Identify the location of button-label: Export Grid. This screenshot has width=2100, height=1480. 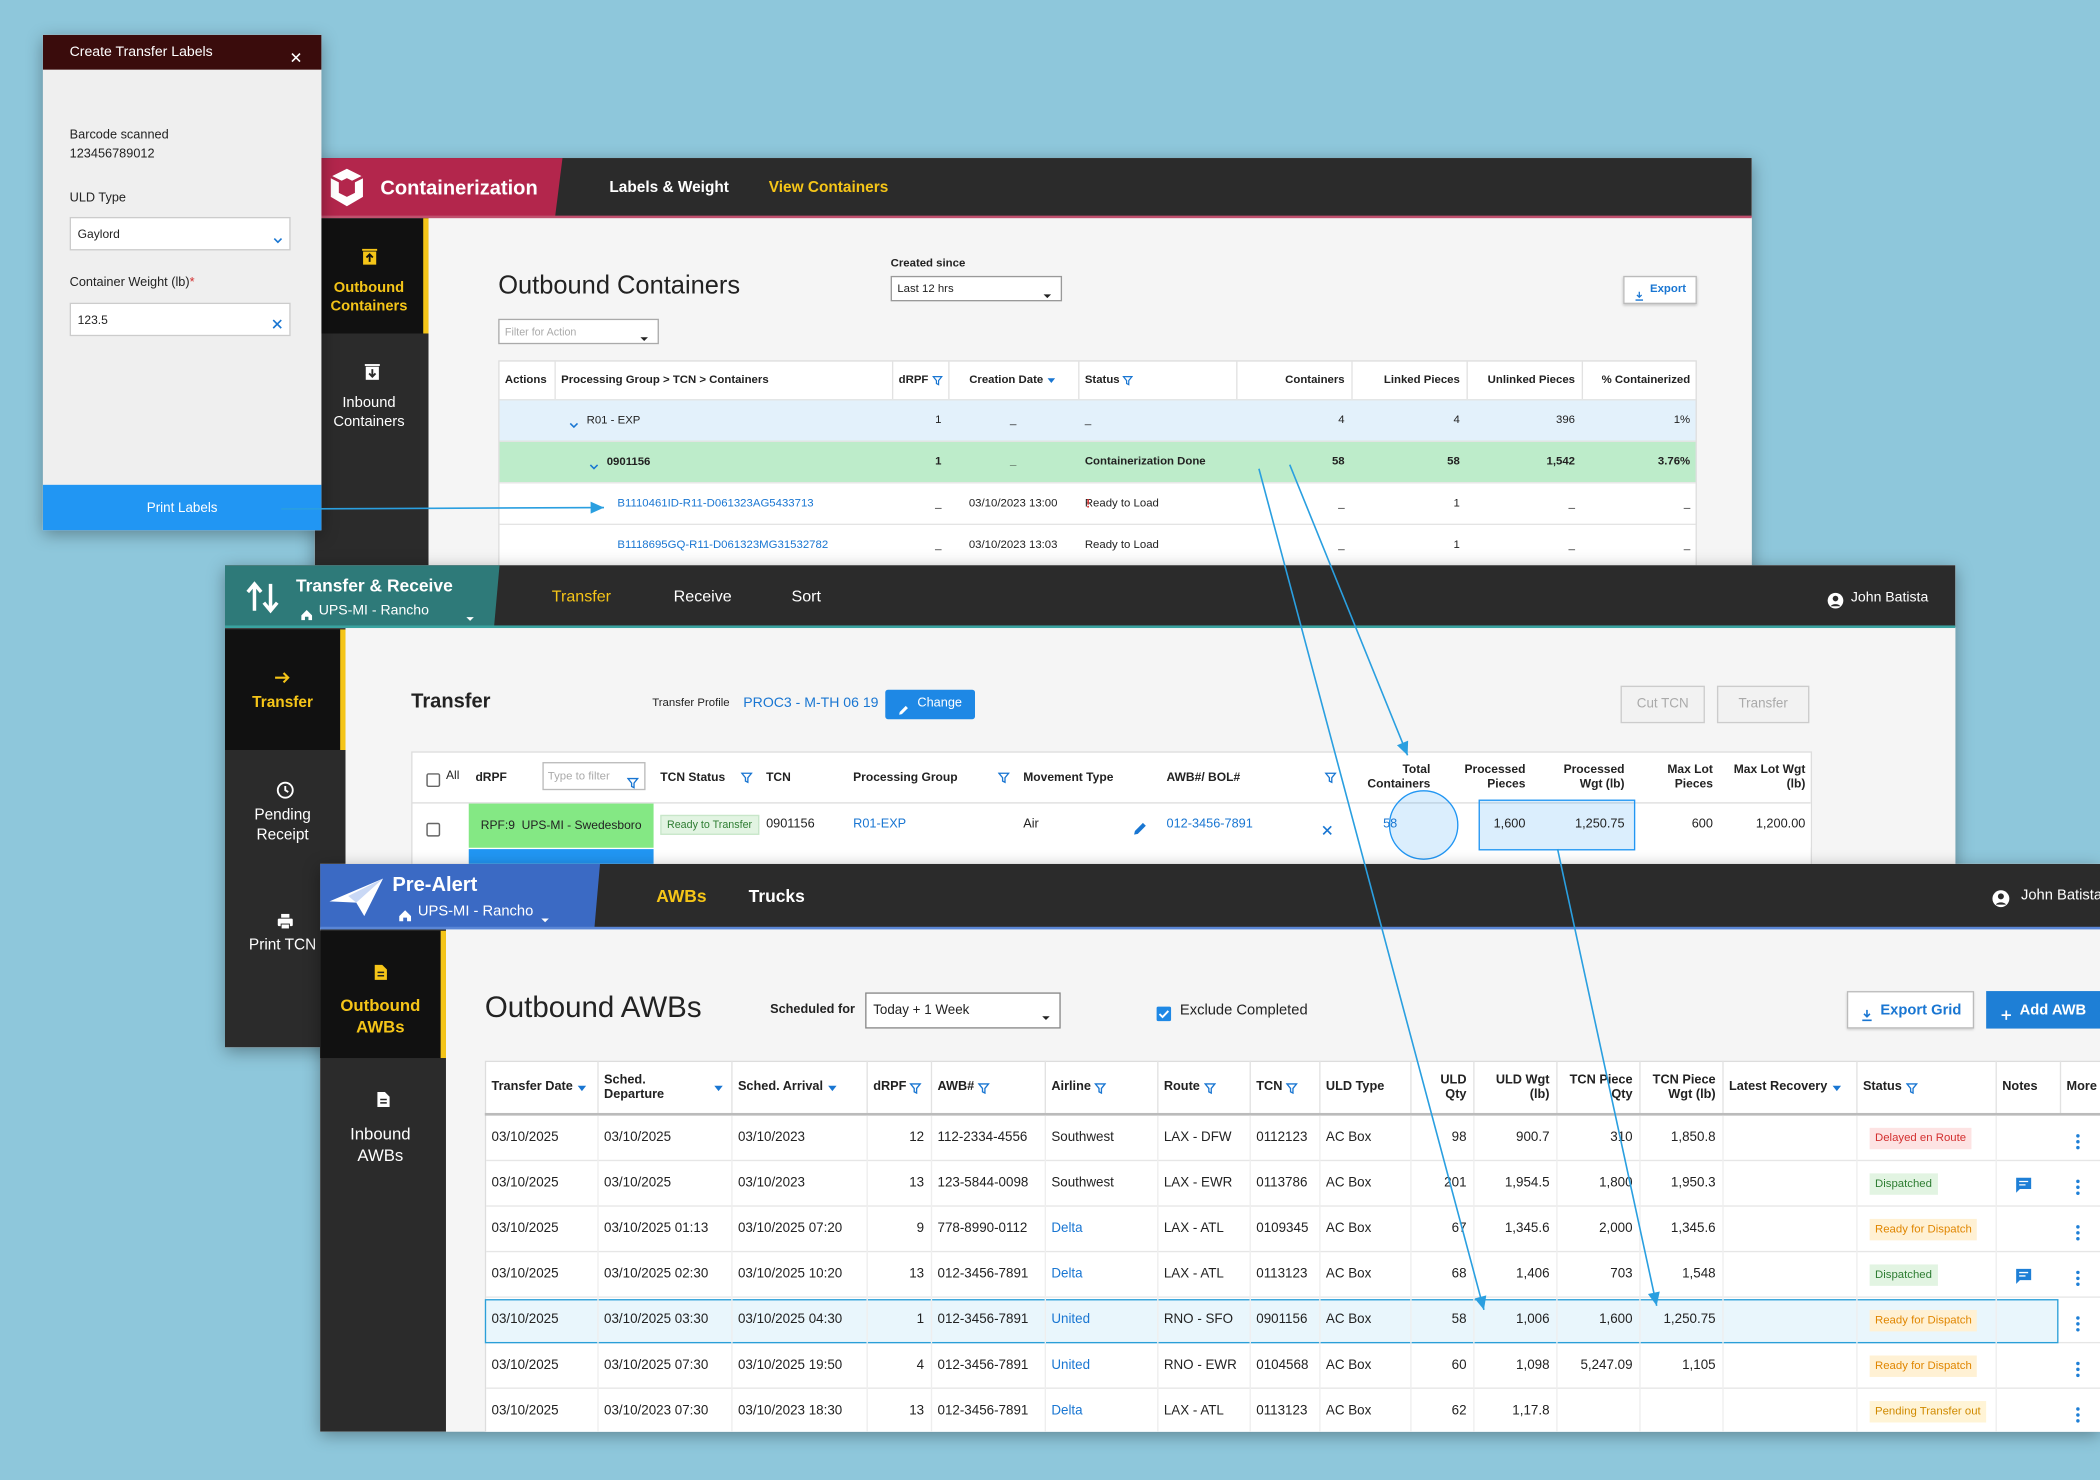
(1921, 1010).